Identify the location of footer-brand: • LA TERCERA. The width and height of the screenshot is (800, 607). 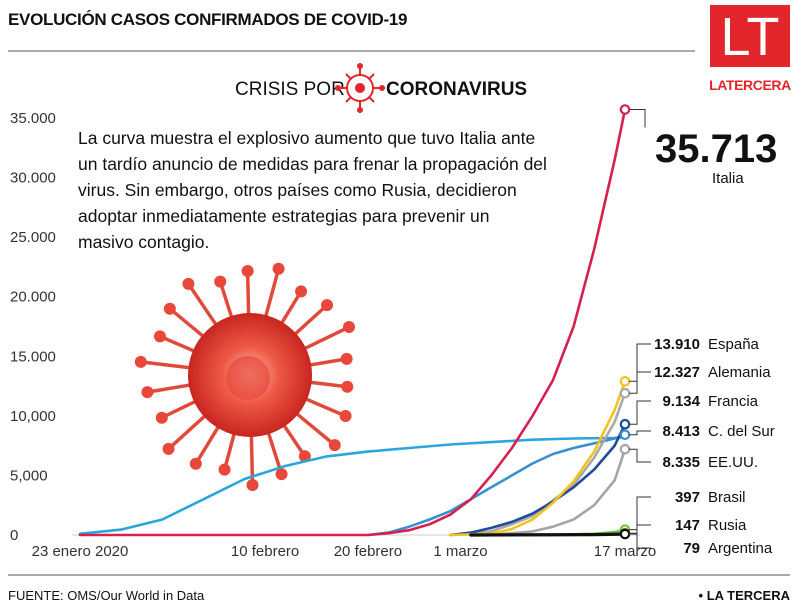
(745, 595).